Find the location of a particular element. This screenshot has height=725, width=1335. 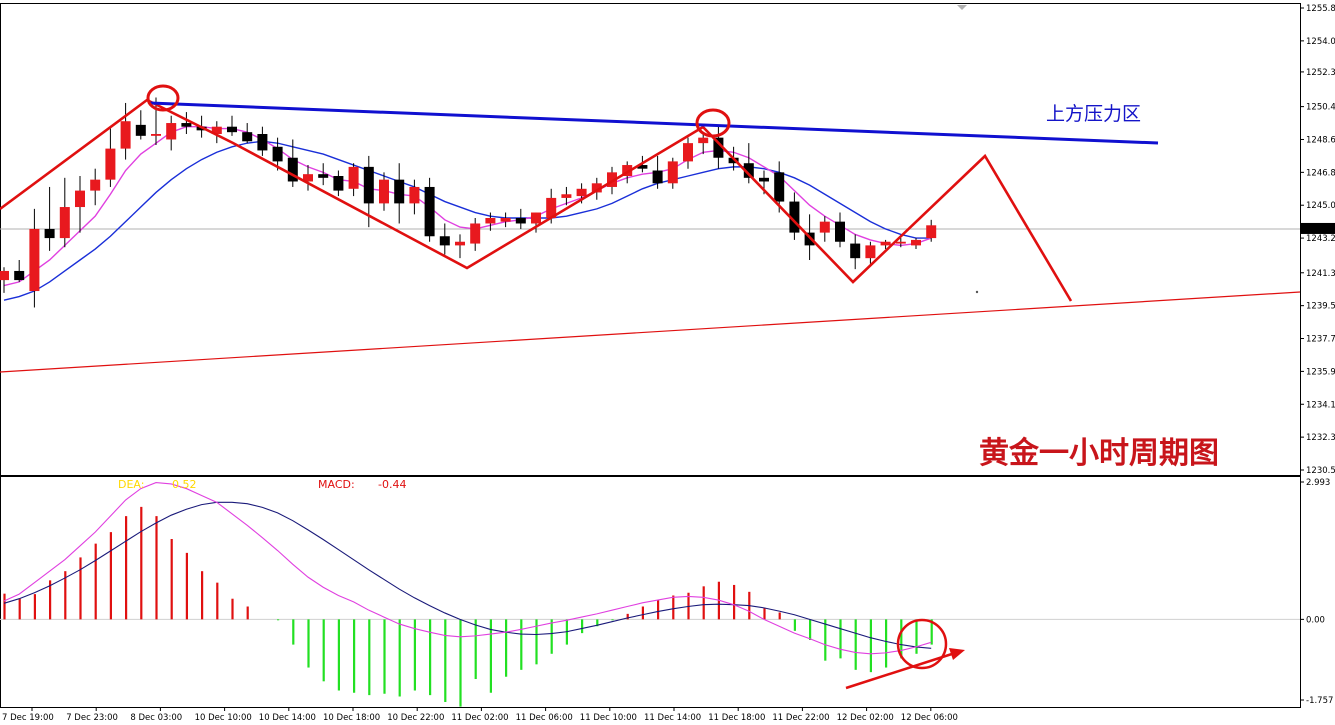

macd-arrow-line is located at coordinates (900, 670).